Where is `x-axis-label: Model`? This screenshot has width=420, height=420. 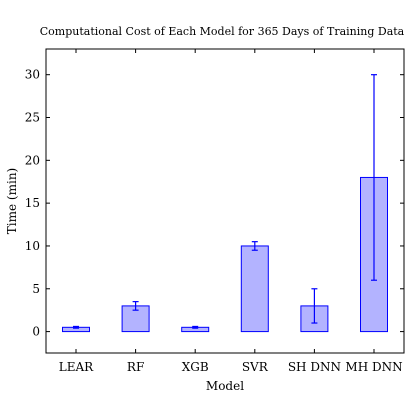 x-axis-label: Model is located at coordinates (225, 386).